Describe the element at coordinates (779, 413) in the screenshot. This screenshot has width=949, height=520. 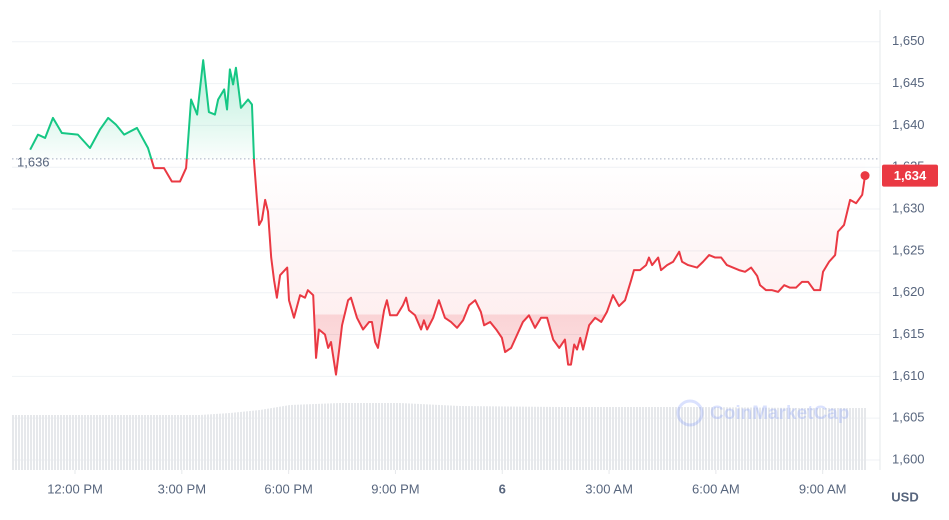
I see `watermark-text: CoinMarketCap` at that location.